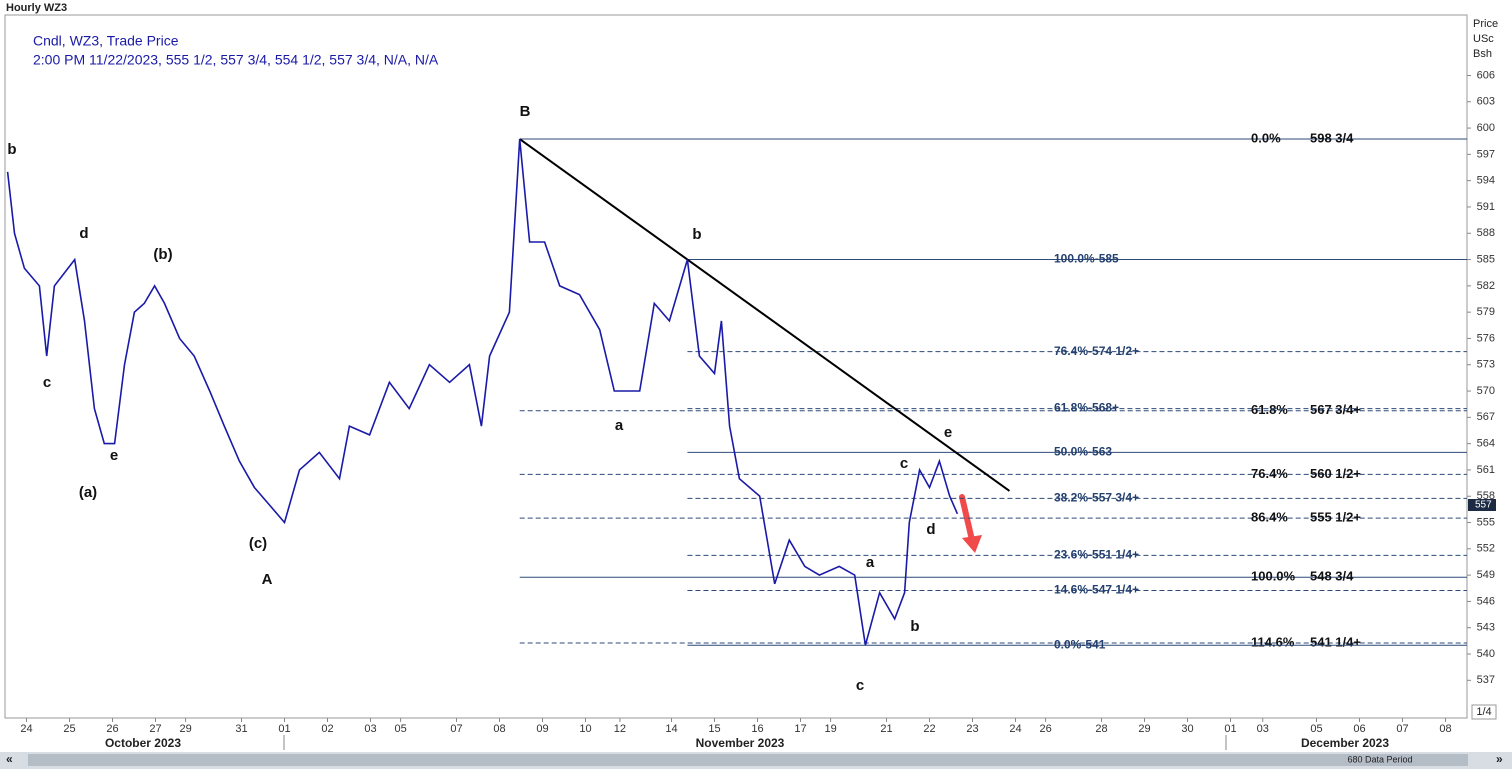  What do you see at coordinates (1486, 391) in the screenshot?
I see `y-tick-label: 570` at bounding box center [1486, 391].